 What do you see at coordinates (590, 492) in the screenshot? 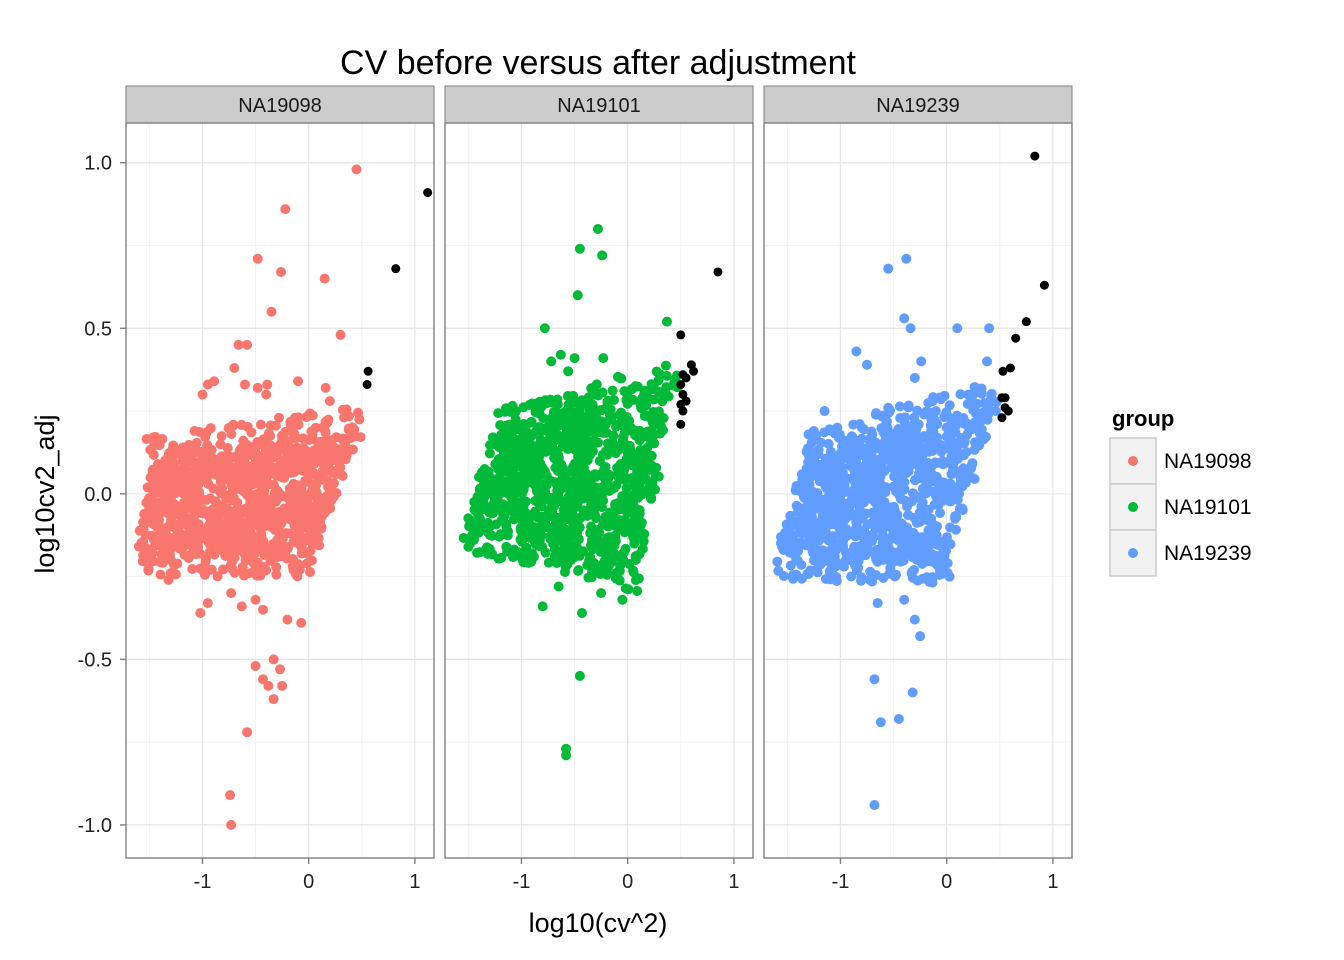
I see `points-NA19101` at bounding box center [590, 492].